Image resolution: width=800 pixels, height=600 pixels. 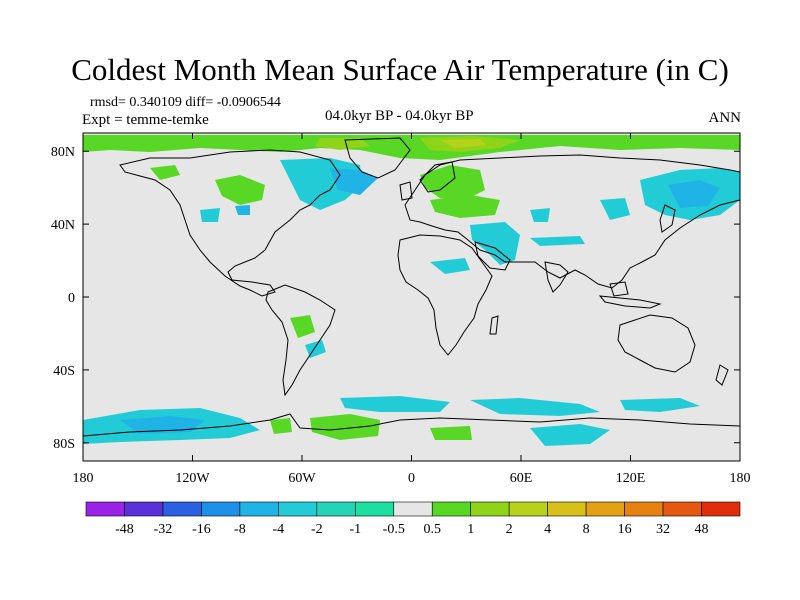 What do you see at coordinates (556, 277) in the screenshot?
I see `india-coastline` at bounding box center [556, 277].